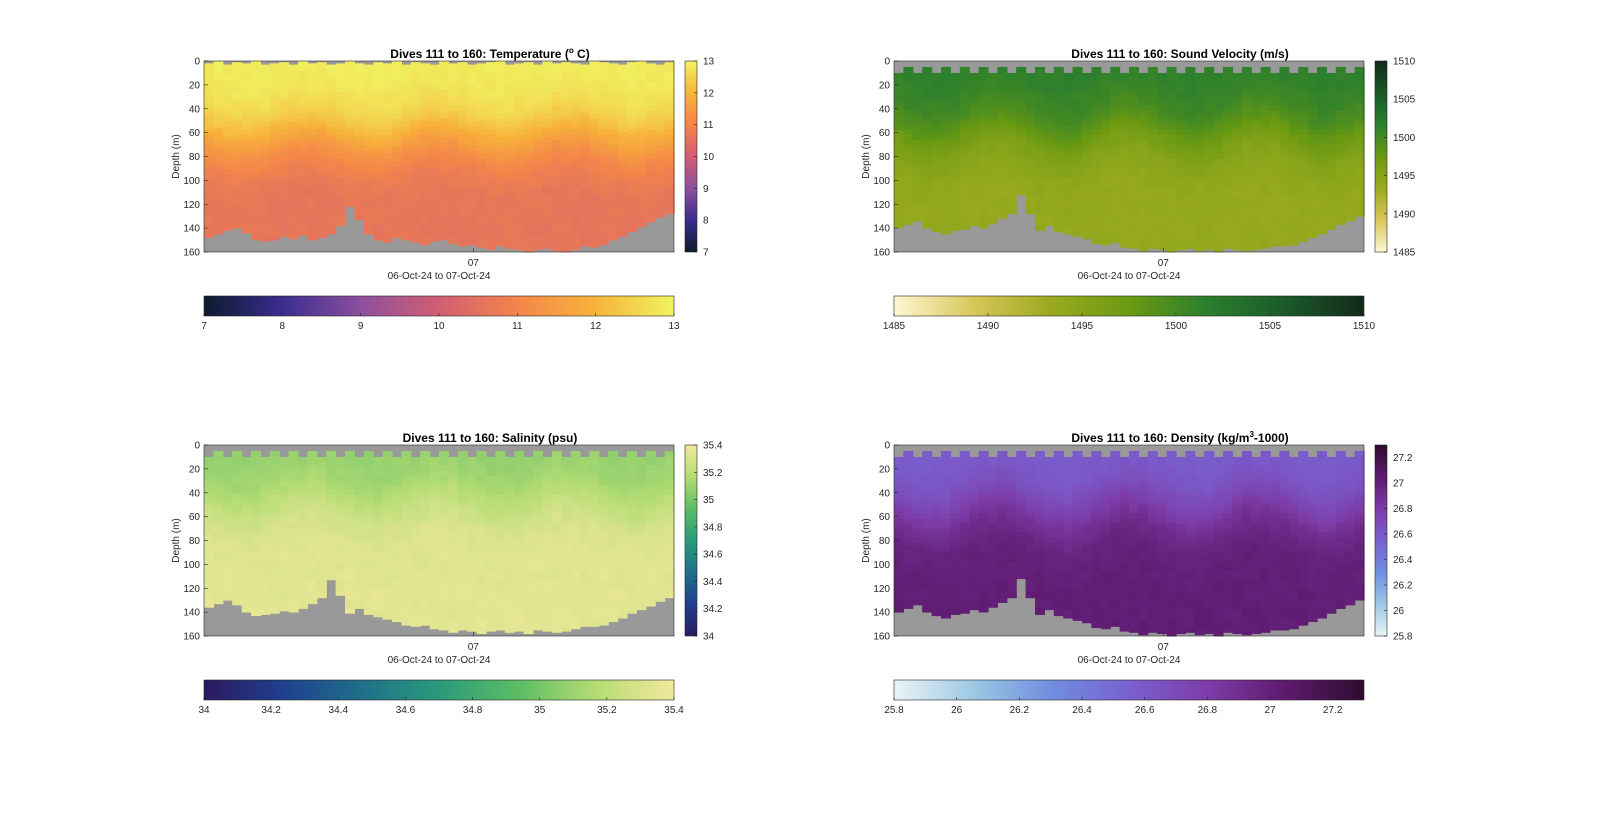 The width and height of the screenshot is (1600, 830). Describe the element at coordinates (434, 543) in the screenshot. I see `dive-column` at that location.